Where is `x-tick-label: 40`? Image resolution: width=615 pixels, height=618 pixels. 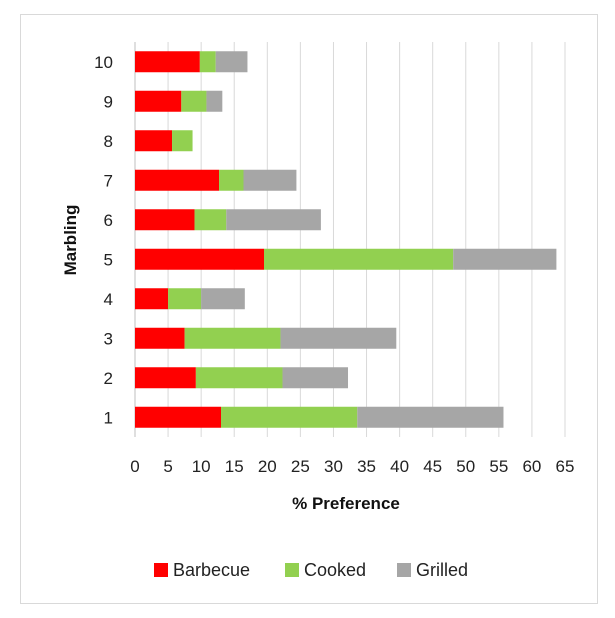 x-tick-label: 40 is located at coordinates (399, 466).